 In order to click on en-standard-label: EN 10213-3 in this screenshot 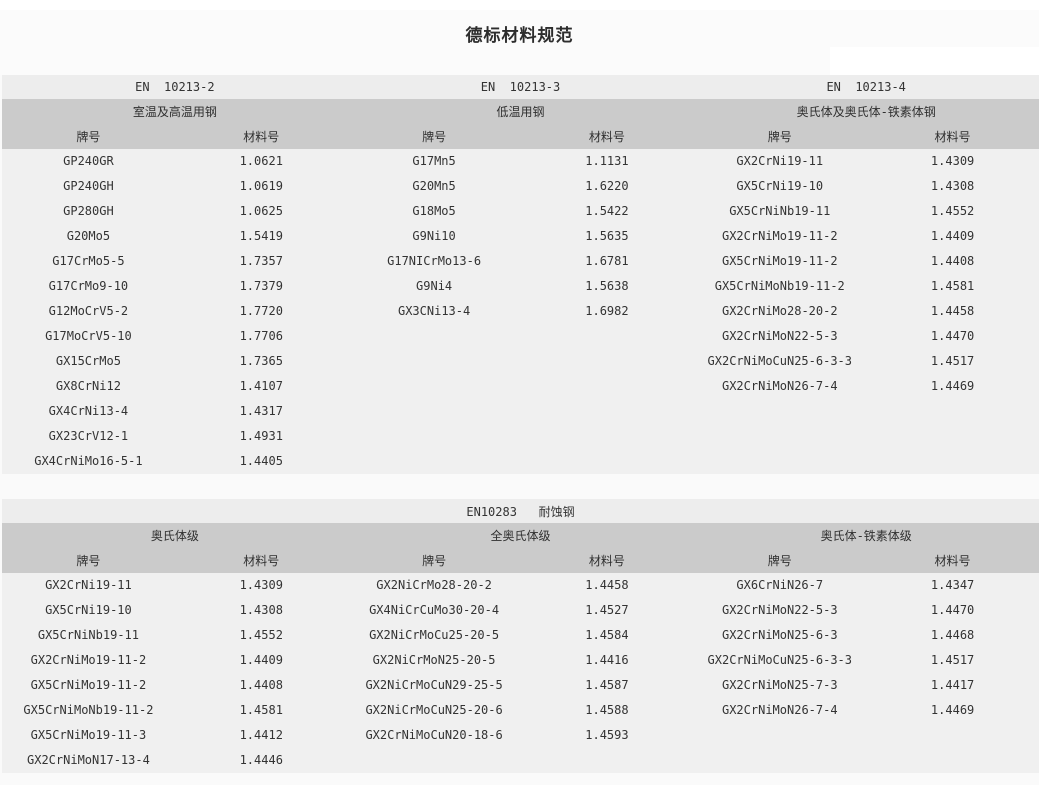, I will do `click(520, 87)`.